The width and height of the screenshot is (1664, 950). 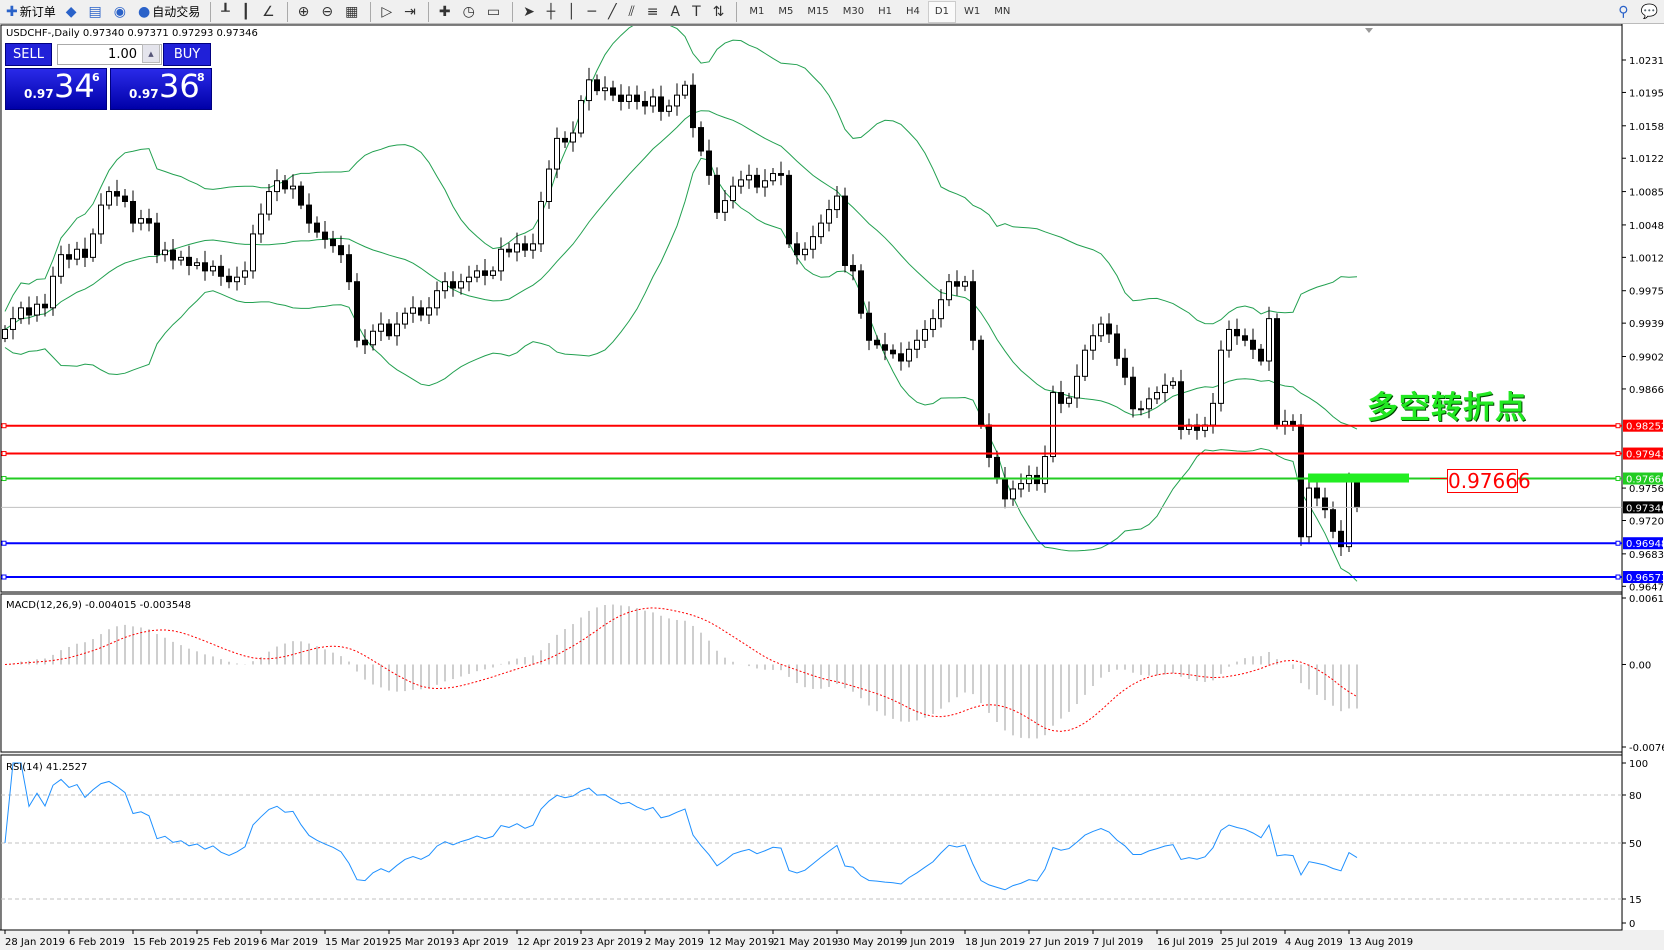 I want to click on timeframe-h4: H4, so click(x=913, y=11).